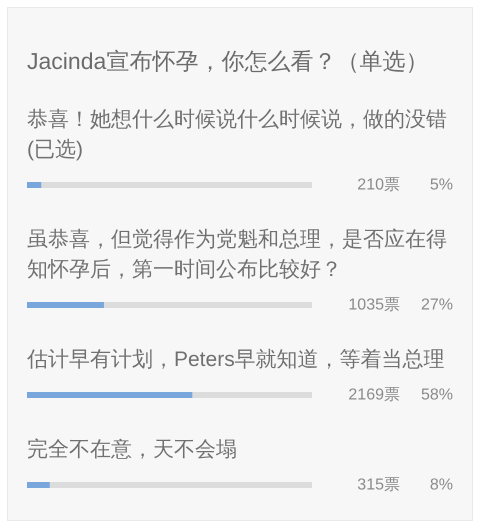 This screenshot has width=480, height=527. I want to click on data-label: 58%, so click(436, 395).